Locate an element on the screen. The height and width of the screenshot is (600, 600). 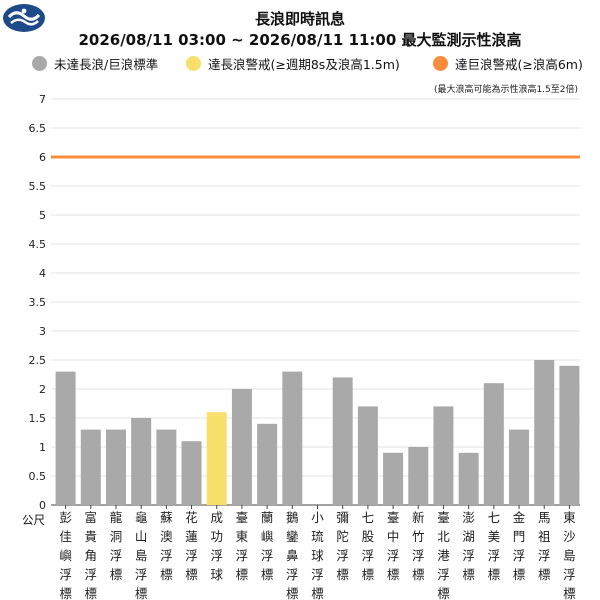
cwa-logo-icon is located at coordinates (24, 18).